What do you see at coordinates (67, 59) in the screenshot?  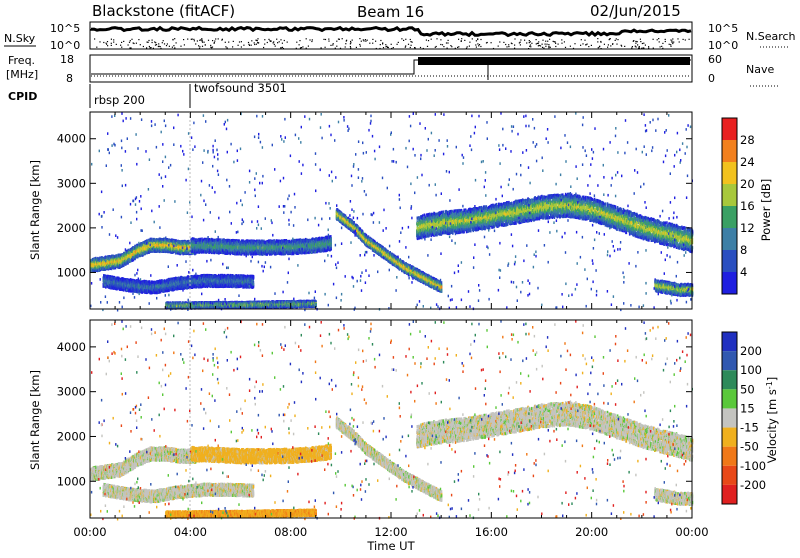 I see `freq-tick-top: 18` at bounding box center [67, 59].